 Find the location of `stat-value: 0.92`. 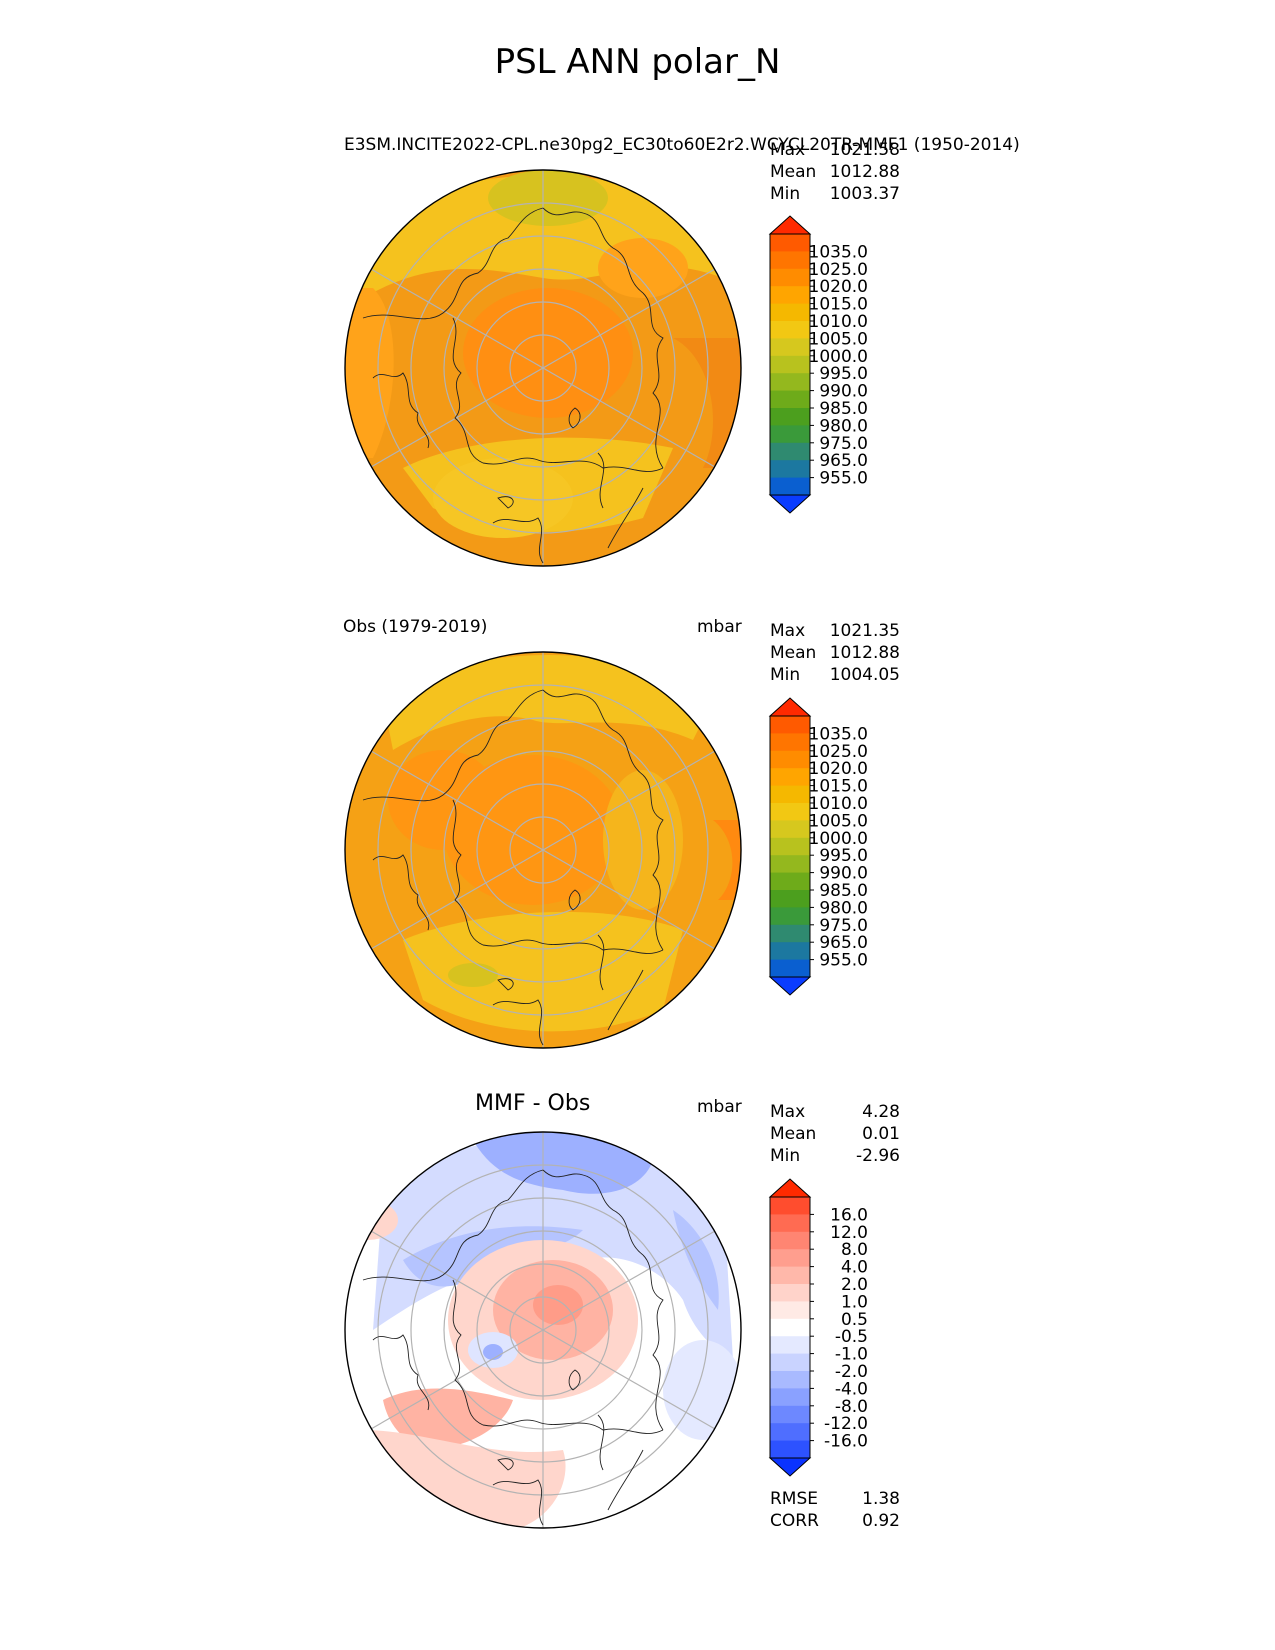

stat-value: 0.92 is located at coordinates (881, 1521).